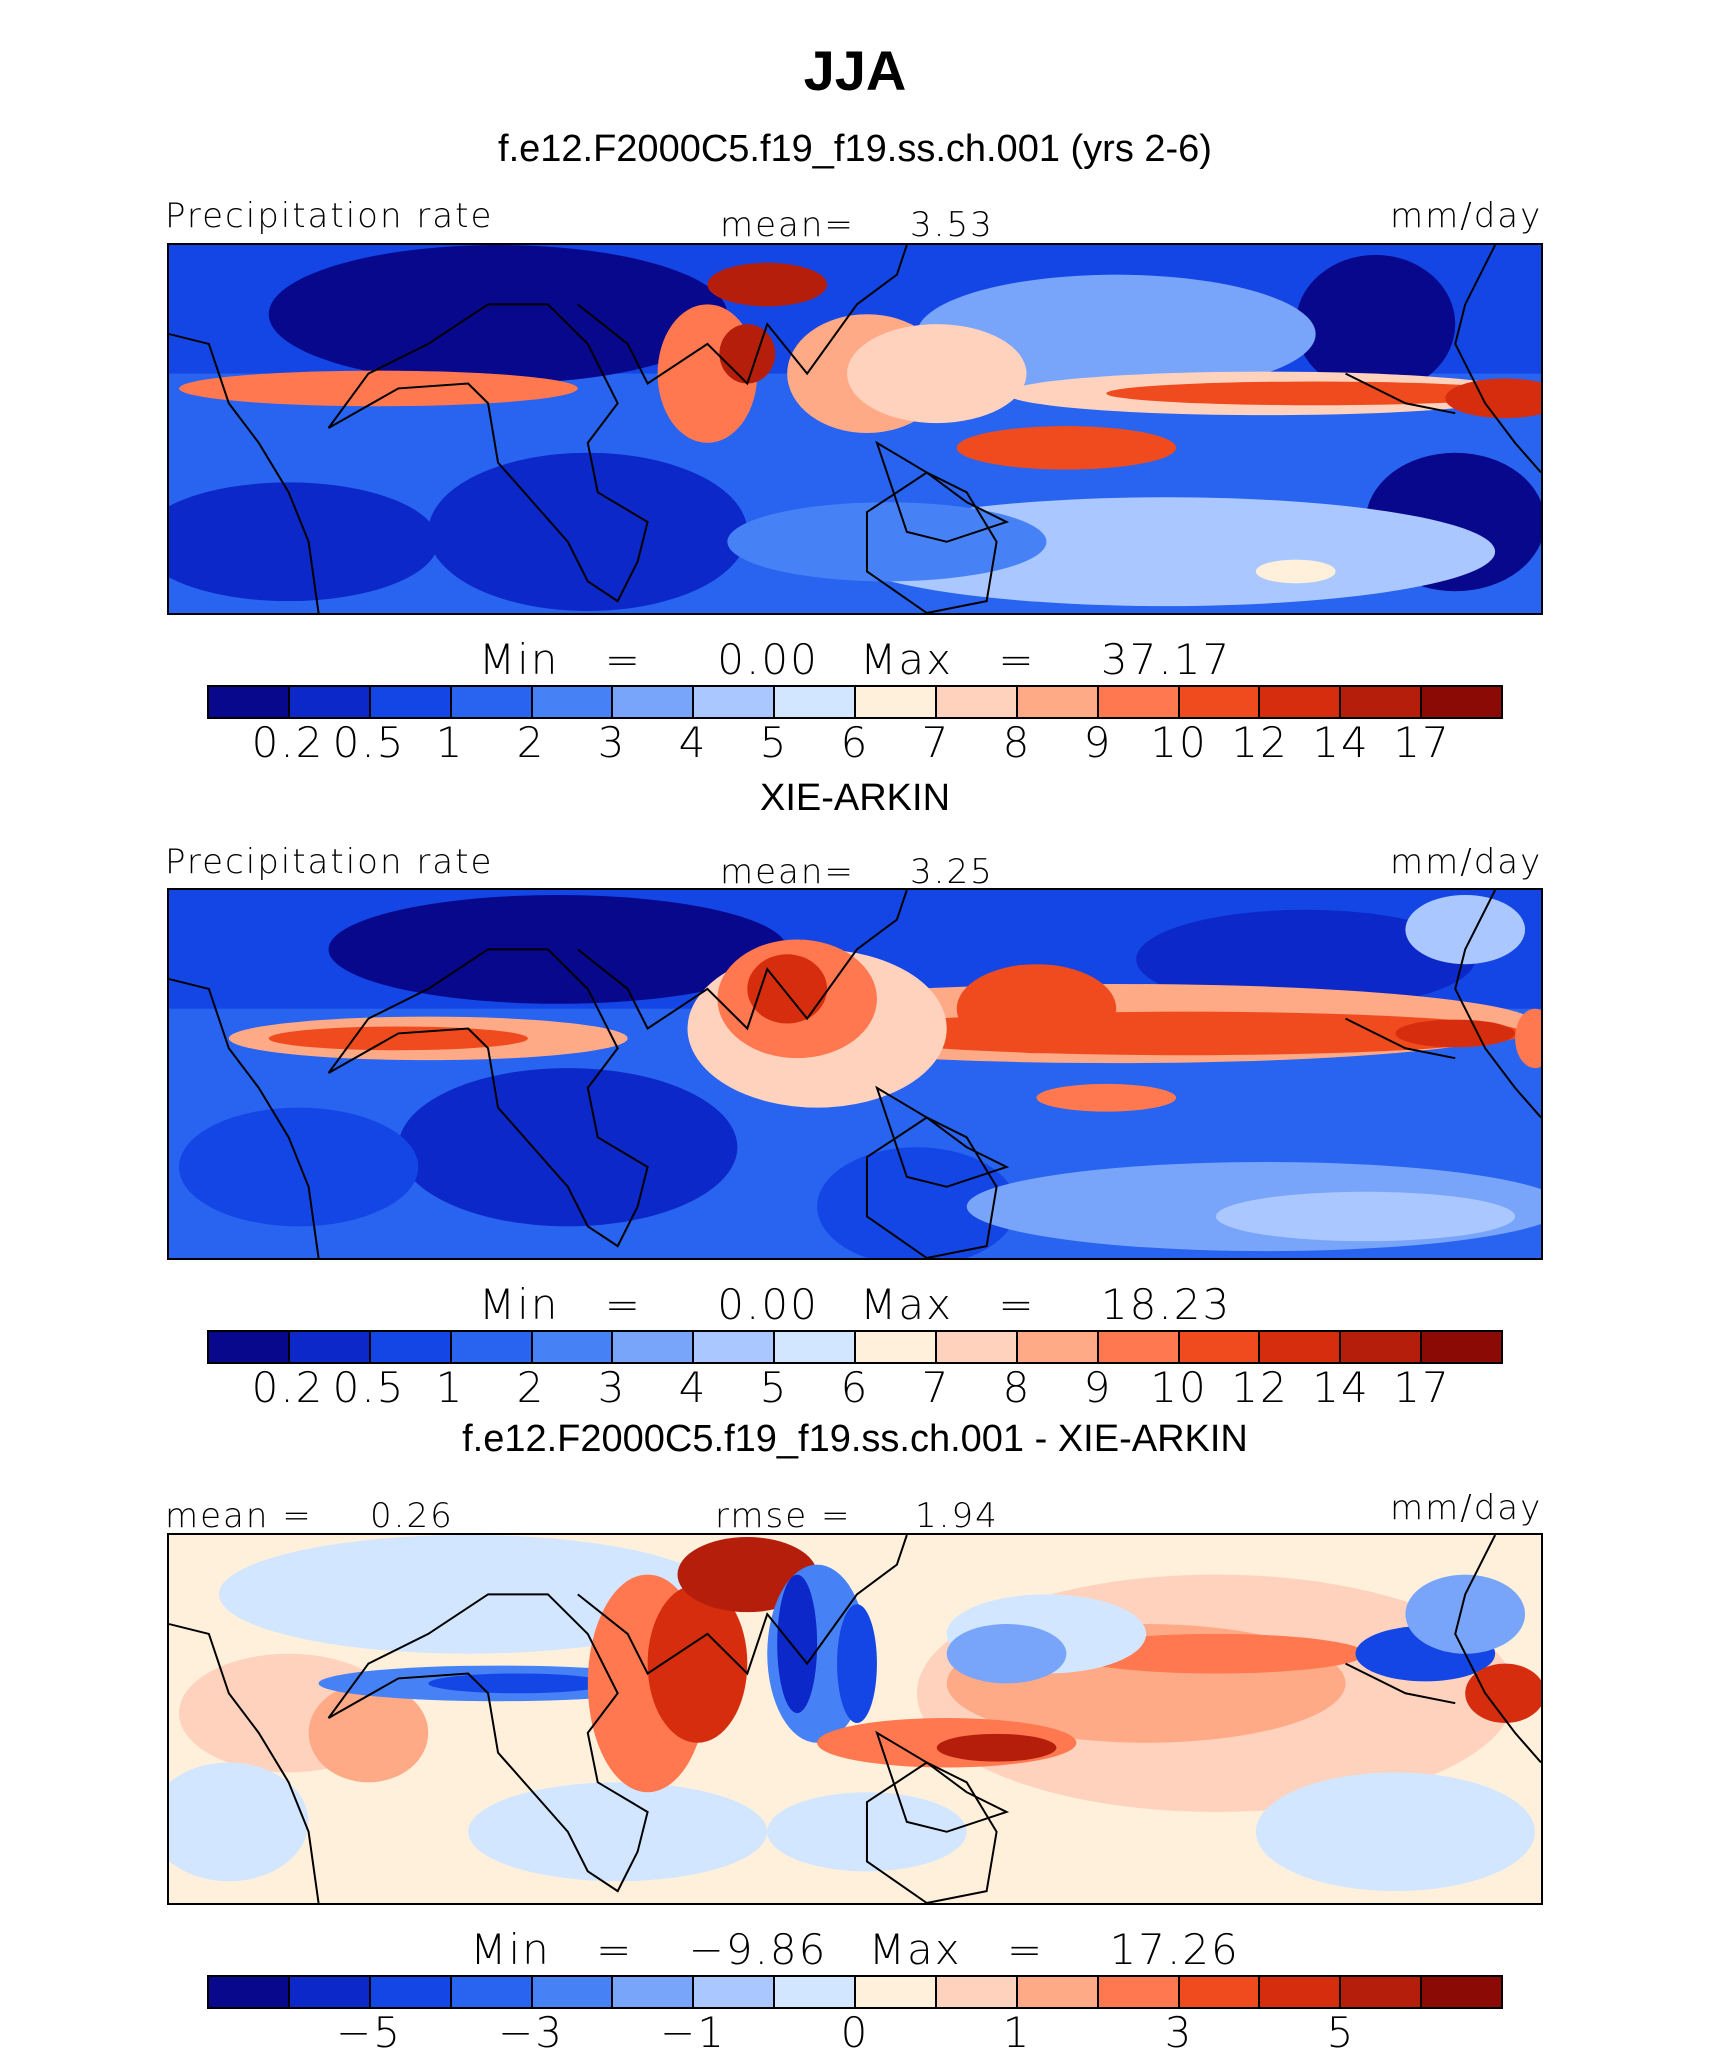 The width and height of the screenshot is (1710, 2064). I want to click on panel-2-map-svg, so click(855, 1074).